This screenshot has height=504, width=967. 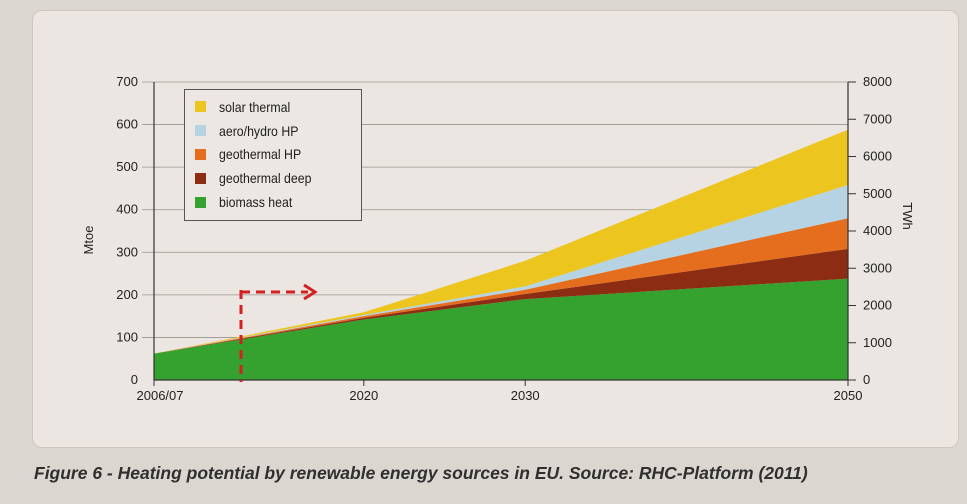 I want to click on legend-item: solar thermal, so click(x=273, y=107).